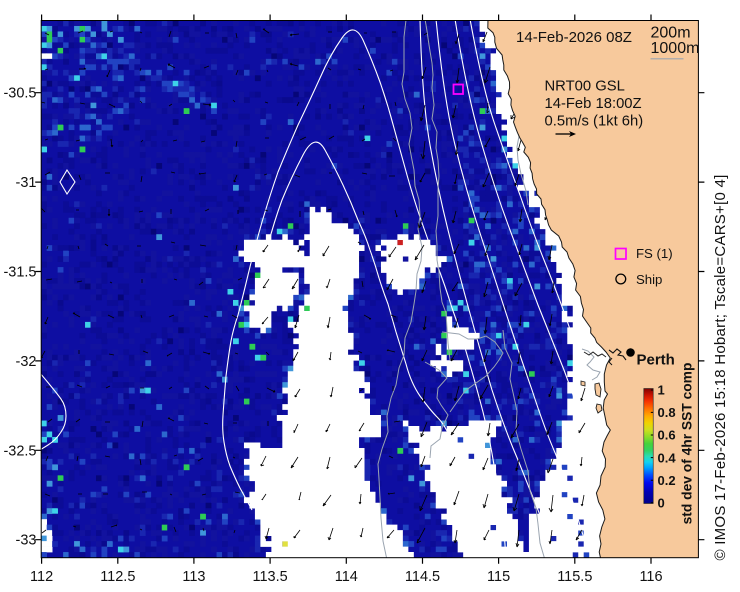 The height and width of the screenshot is (592, 740). Describe the element at coordinates (498, 577) in the screenshot. I see `svg-text: 115` at that location.